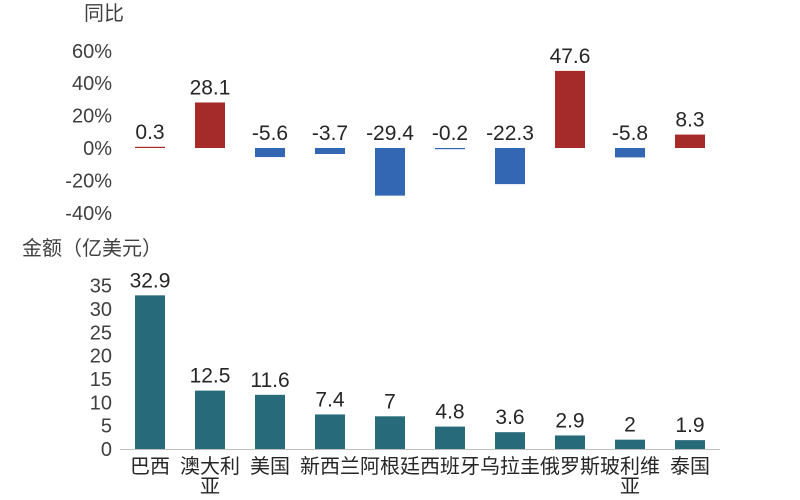  What do you see at coordinates (101, 380) in the screenshot?
I see `bottom-tick-label: 15` at bounding box center [101, 380].